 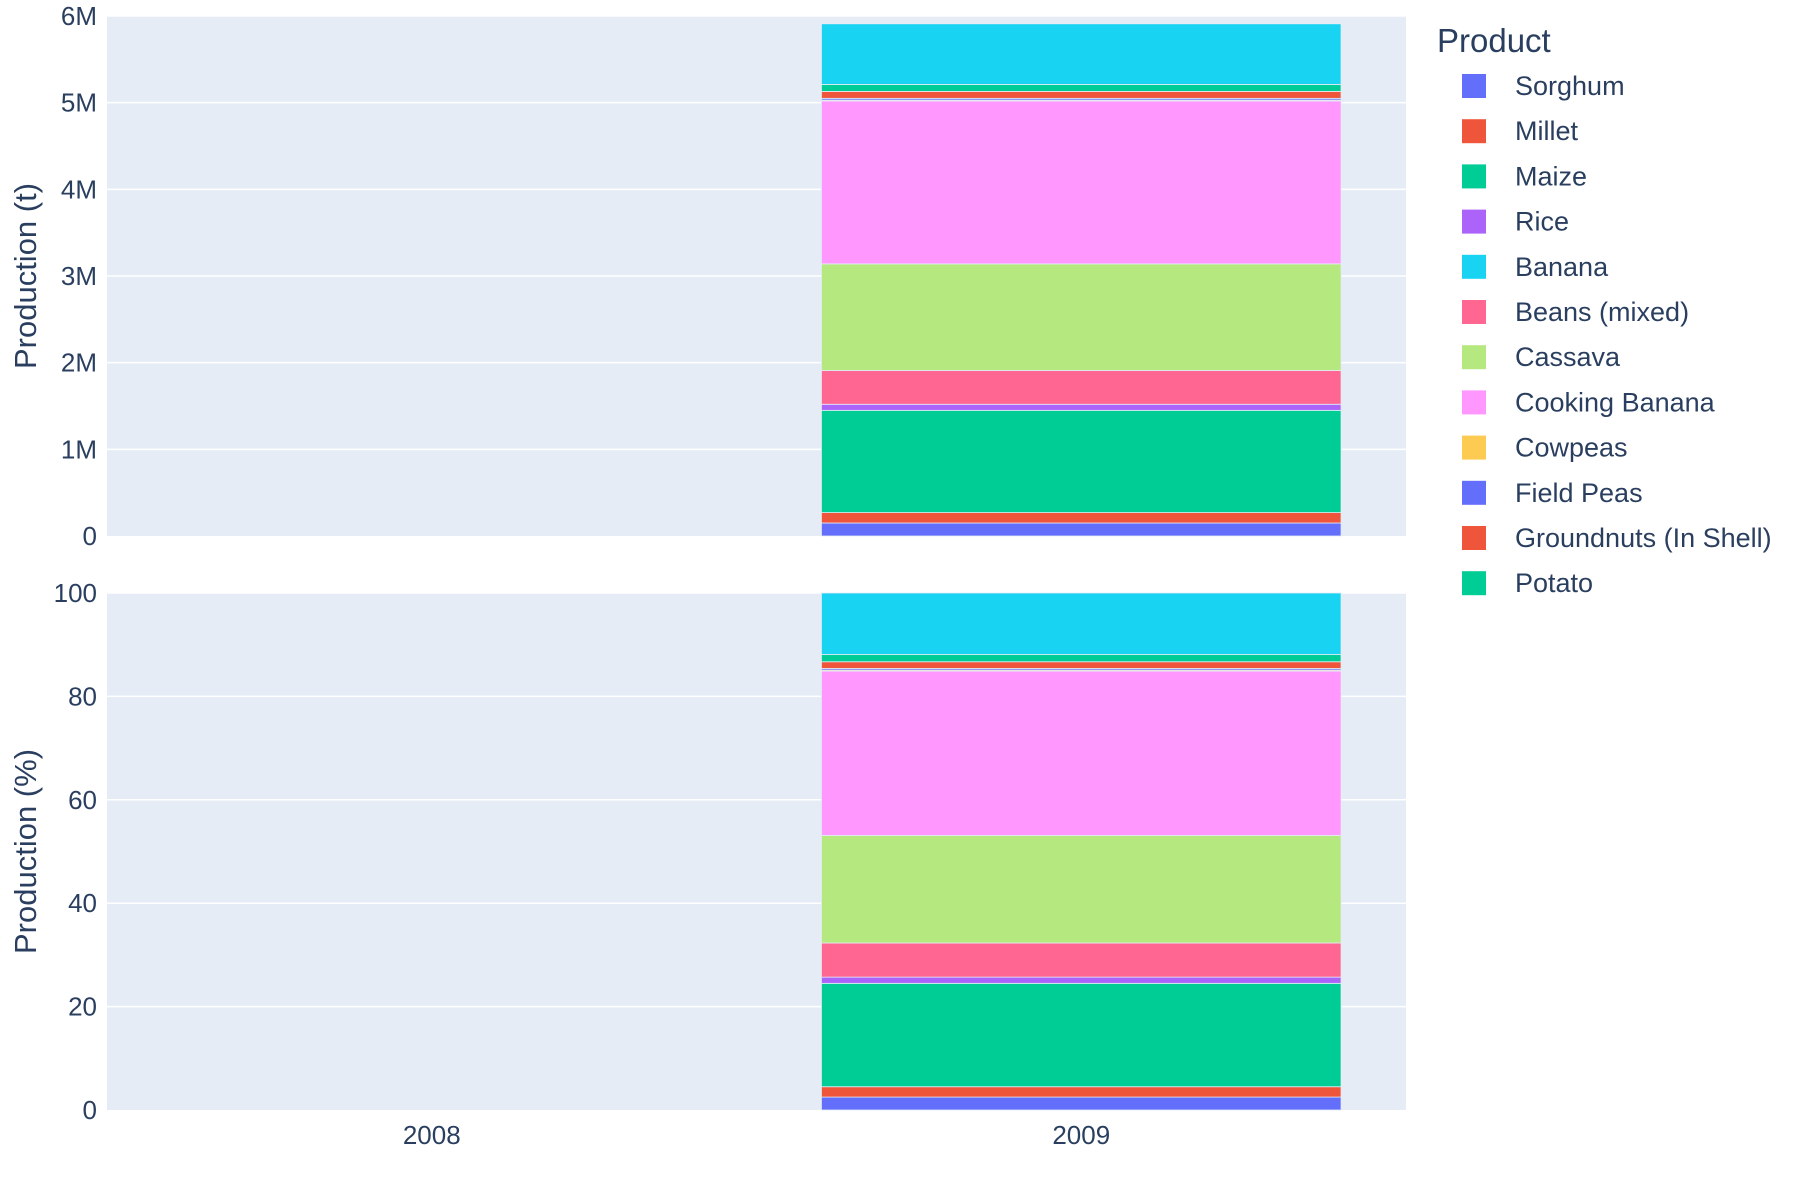 I want to click on y-axis-title: Production (t), so click(x=25, y=276).